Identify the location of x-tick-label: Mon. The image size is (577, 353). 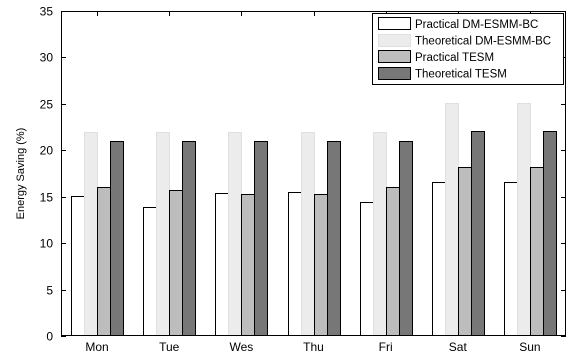
(96, 346).